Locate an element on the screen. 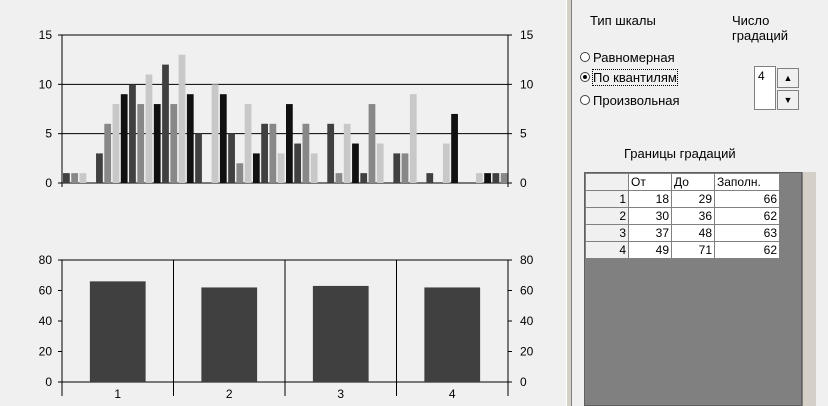 The image size is (828, 406). cell-to: 48 is located at coordinates (693, 233).